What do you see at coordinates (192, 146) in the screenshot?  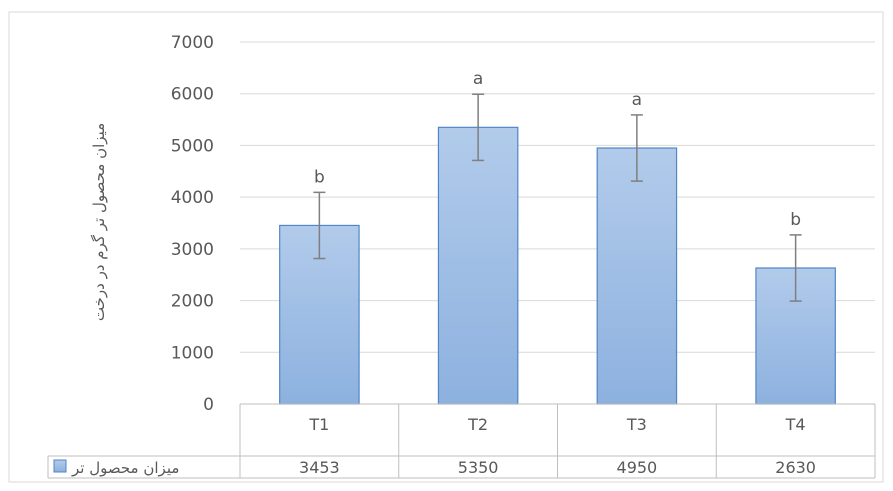 I see `y-tick-label: 5000` at bounding box center [192, 146].